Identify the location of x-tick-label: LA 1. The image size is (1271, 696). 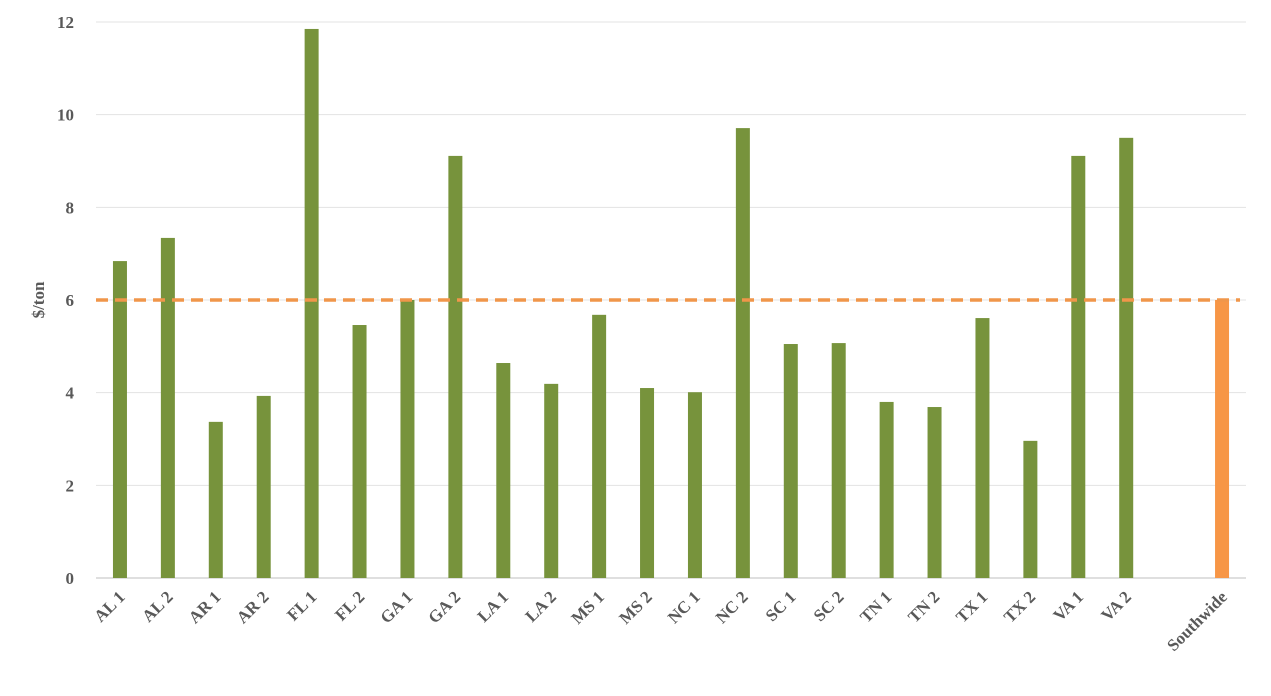
(493, 606).